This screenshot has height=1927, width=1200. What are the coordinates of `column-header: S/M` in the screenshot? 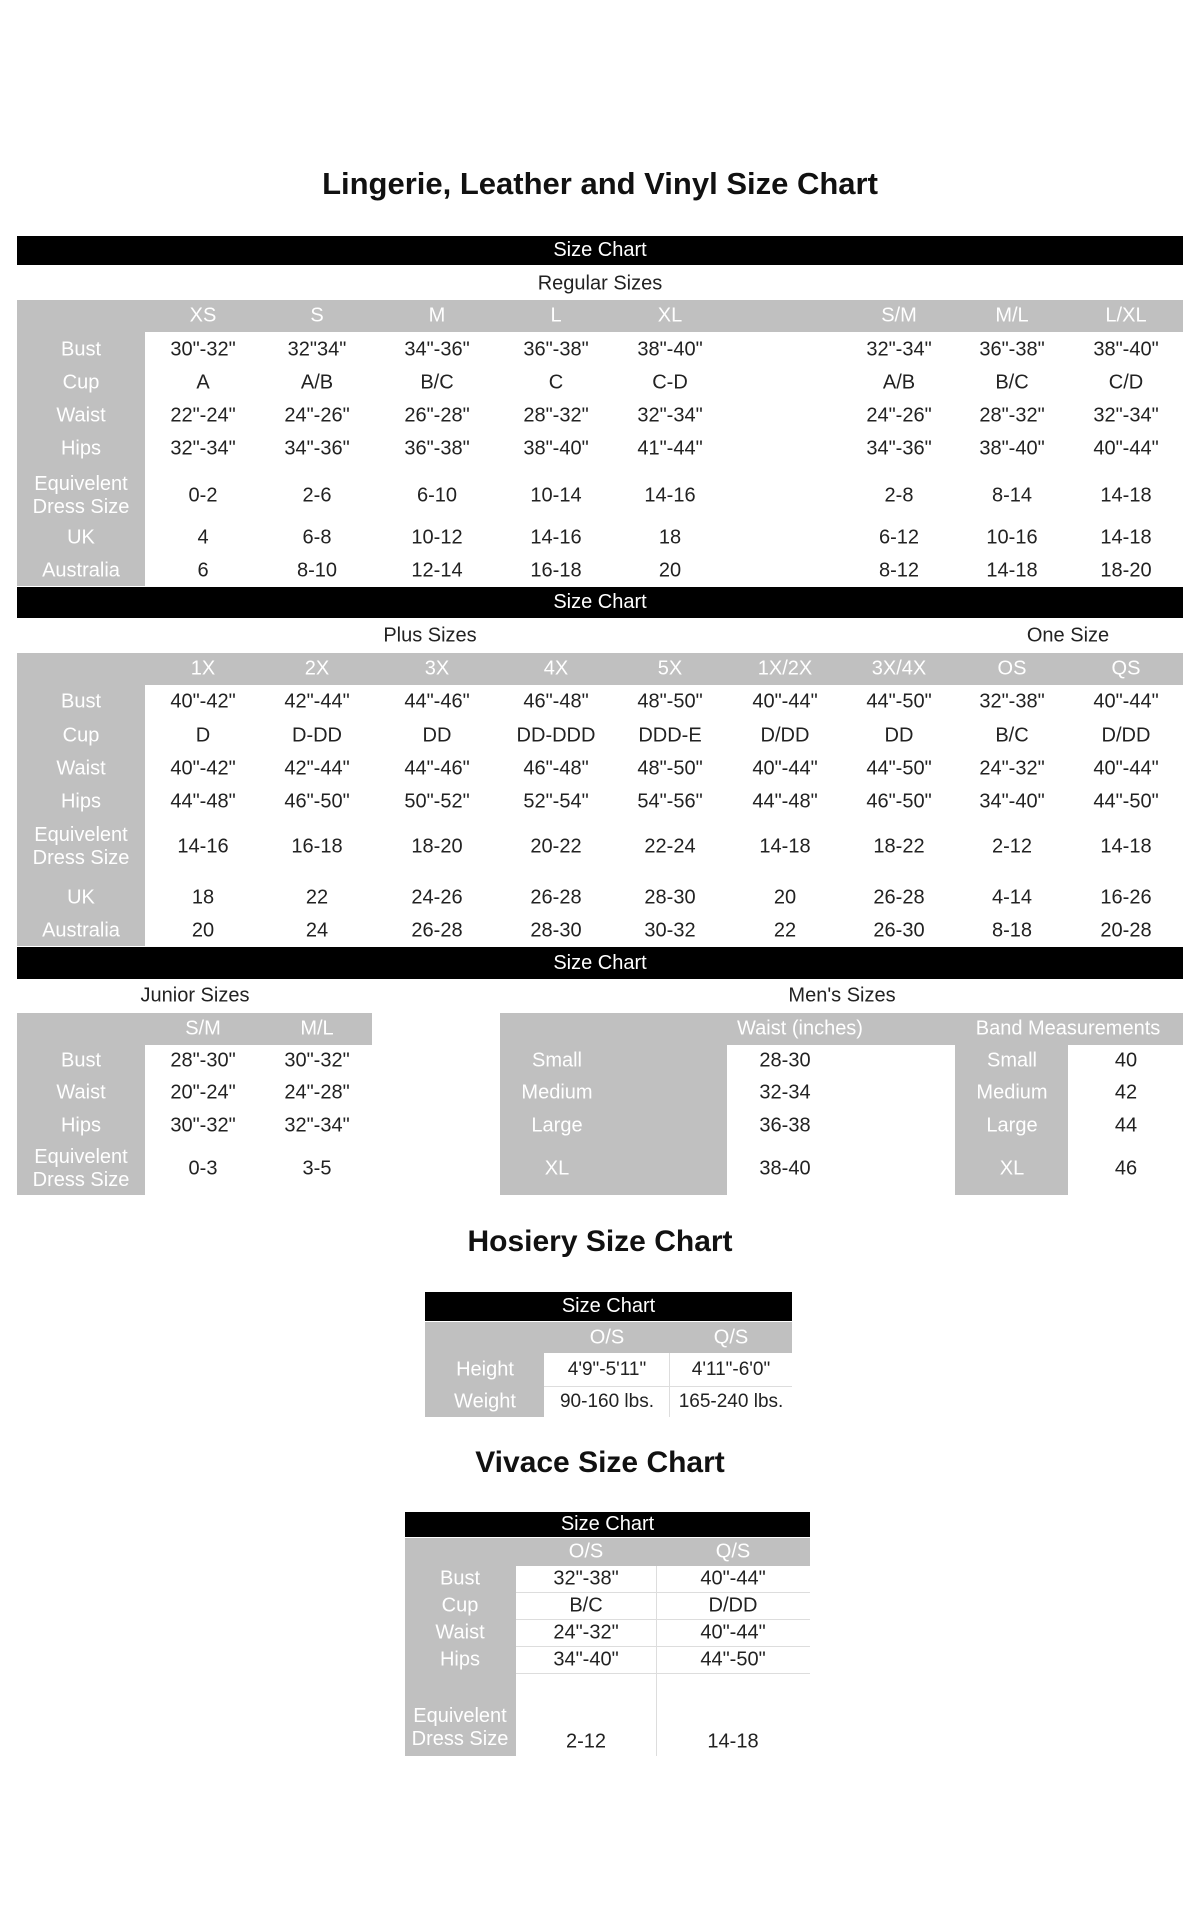 It's located at (203, 1028).